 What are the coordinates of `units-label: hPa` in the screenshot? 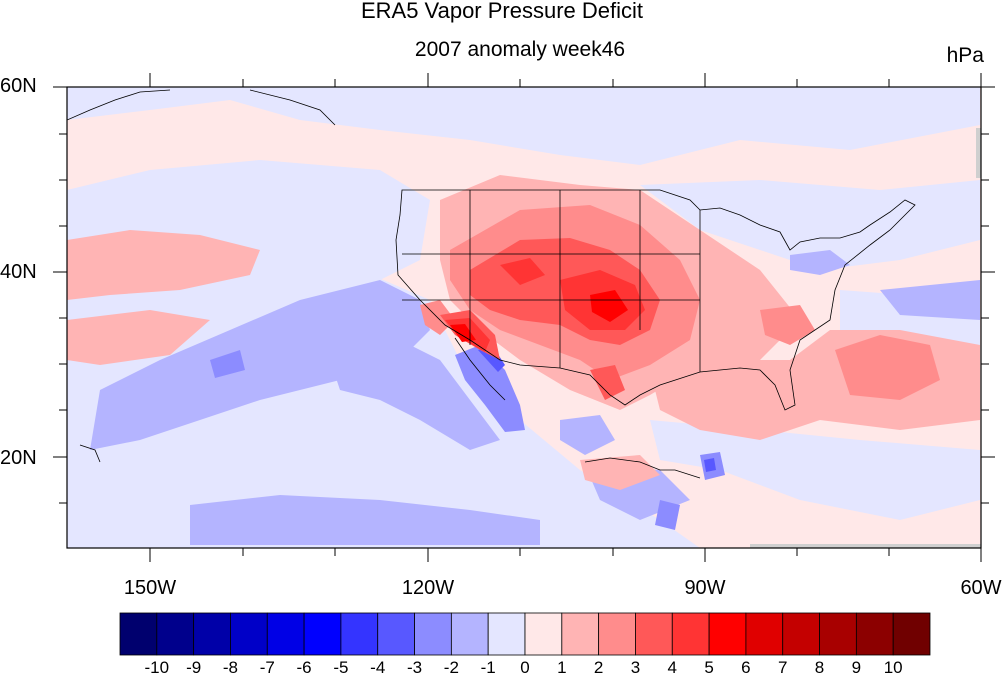 It's located at (965, 55).